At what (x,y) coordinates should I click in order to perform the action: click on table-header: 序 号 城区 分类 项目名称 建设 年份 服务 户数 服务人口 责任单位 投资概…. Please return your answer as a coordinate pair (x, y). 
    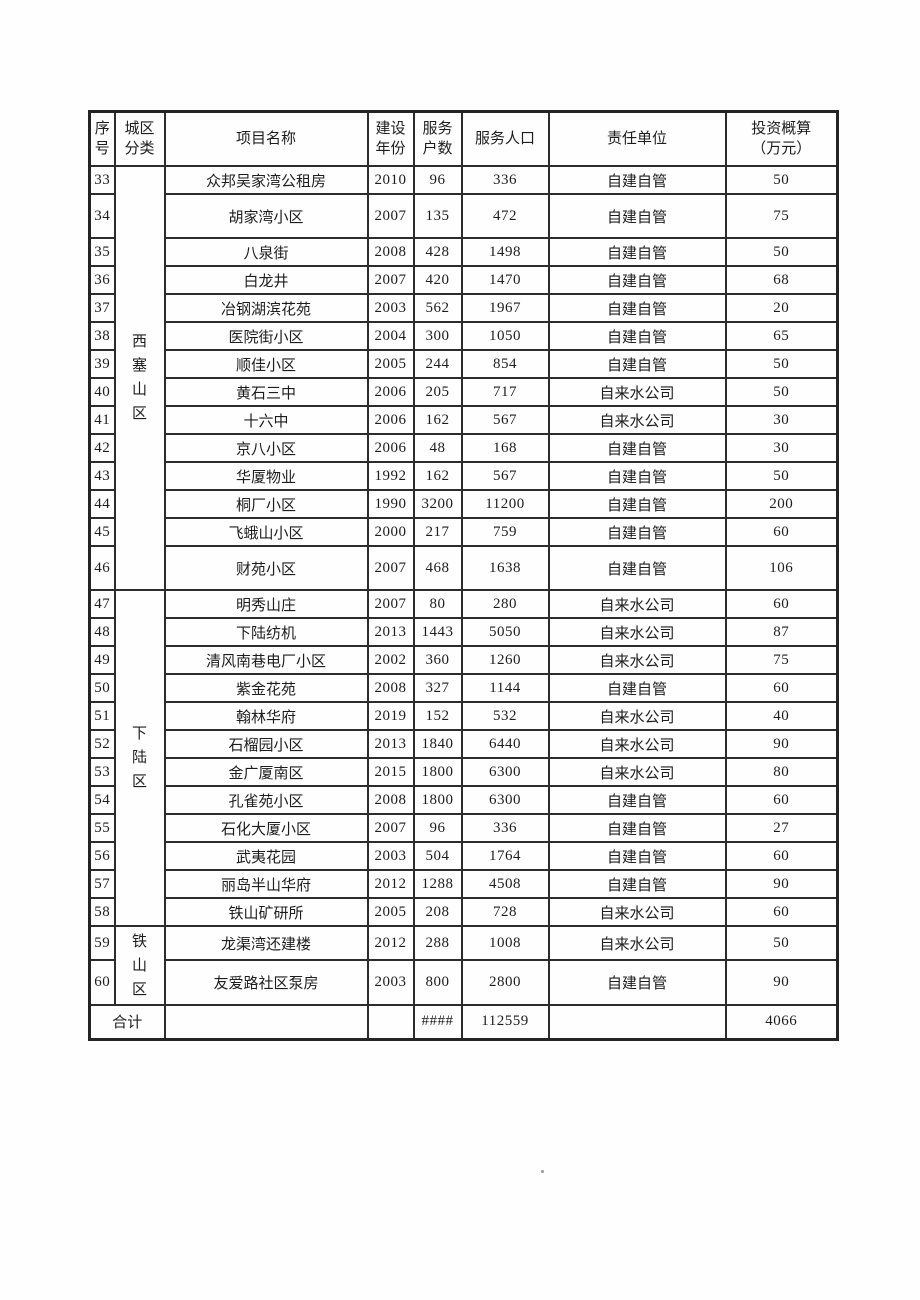
    Looking at the image, I should click on (463, 138).